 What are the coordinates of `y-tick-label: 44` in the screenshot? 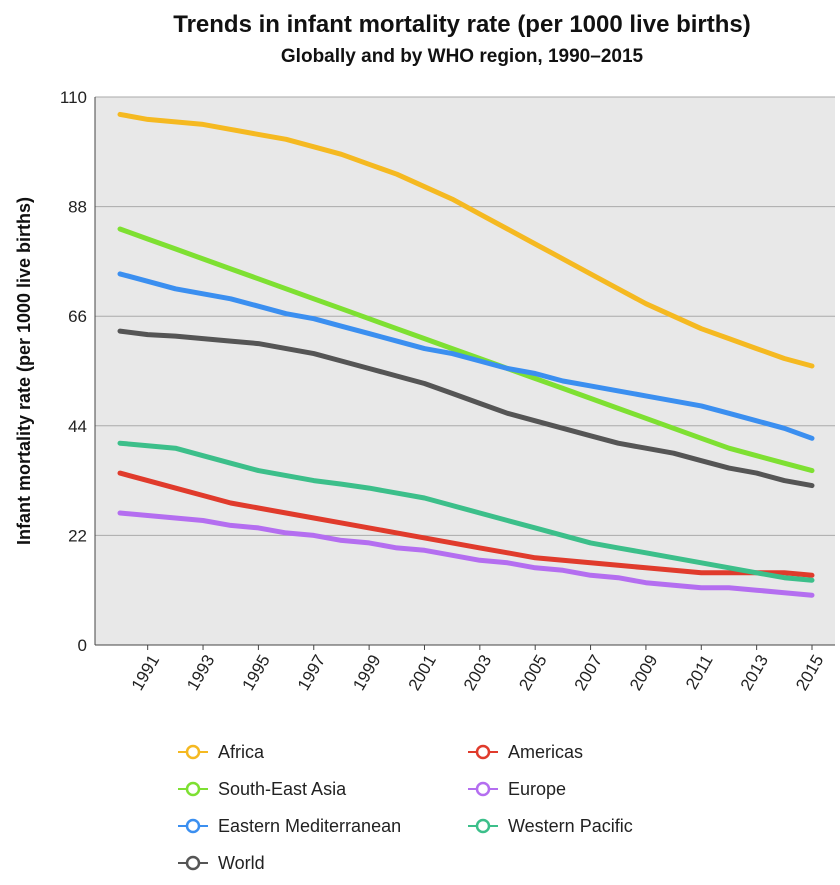 It's located at (77, 426).